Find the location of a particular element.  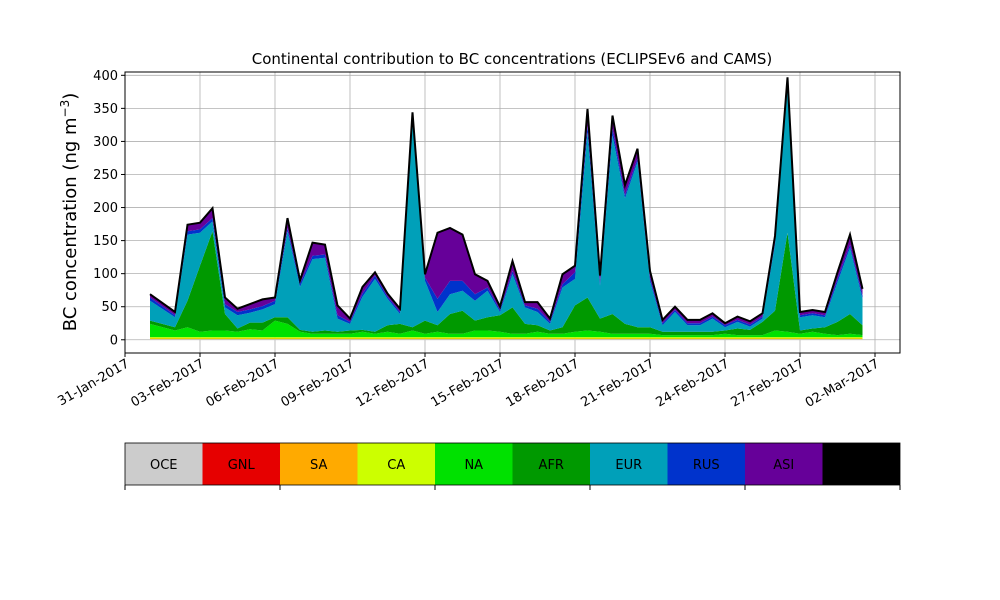

y-tick-label: 300 is located at coordinates (105, 142).